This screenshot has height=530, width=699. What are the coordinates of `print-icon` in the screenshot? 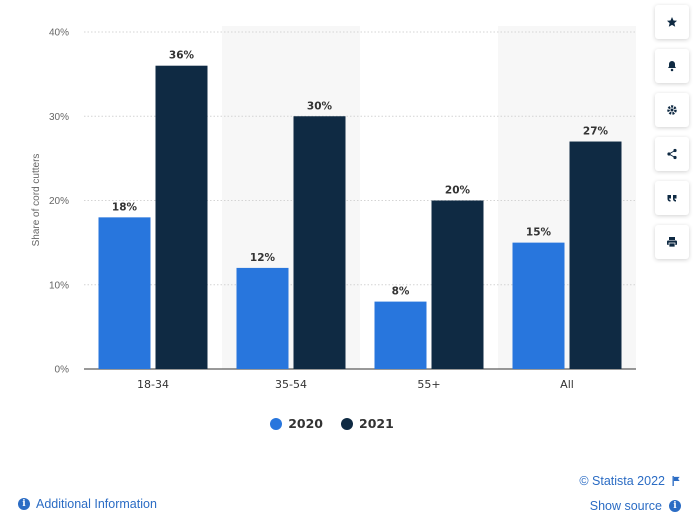 It's located at (672, 242).